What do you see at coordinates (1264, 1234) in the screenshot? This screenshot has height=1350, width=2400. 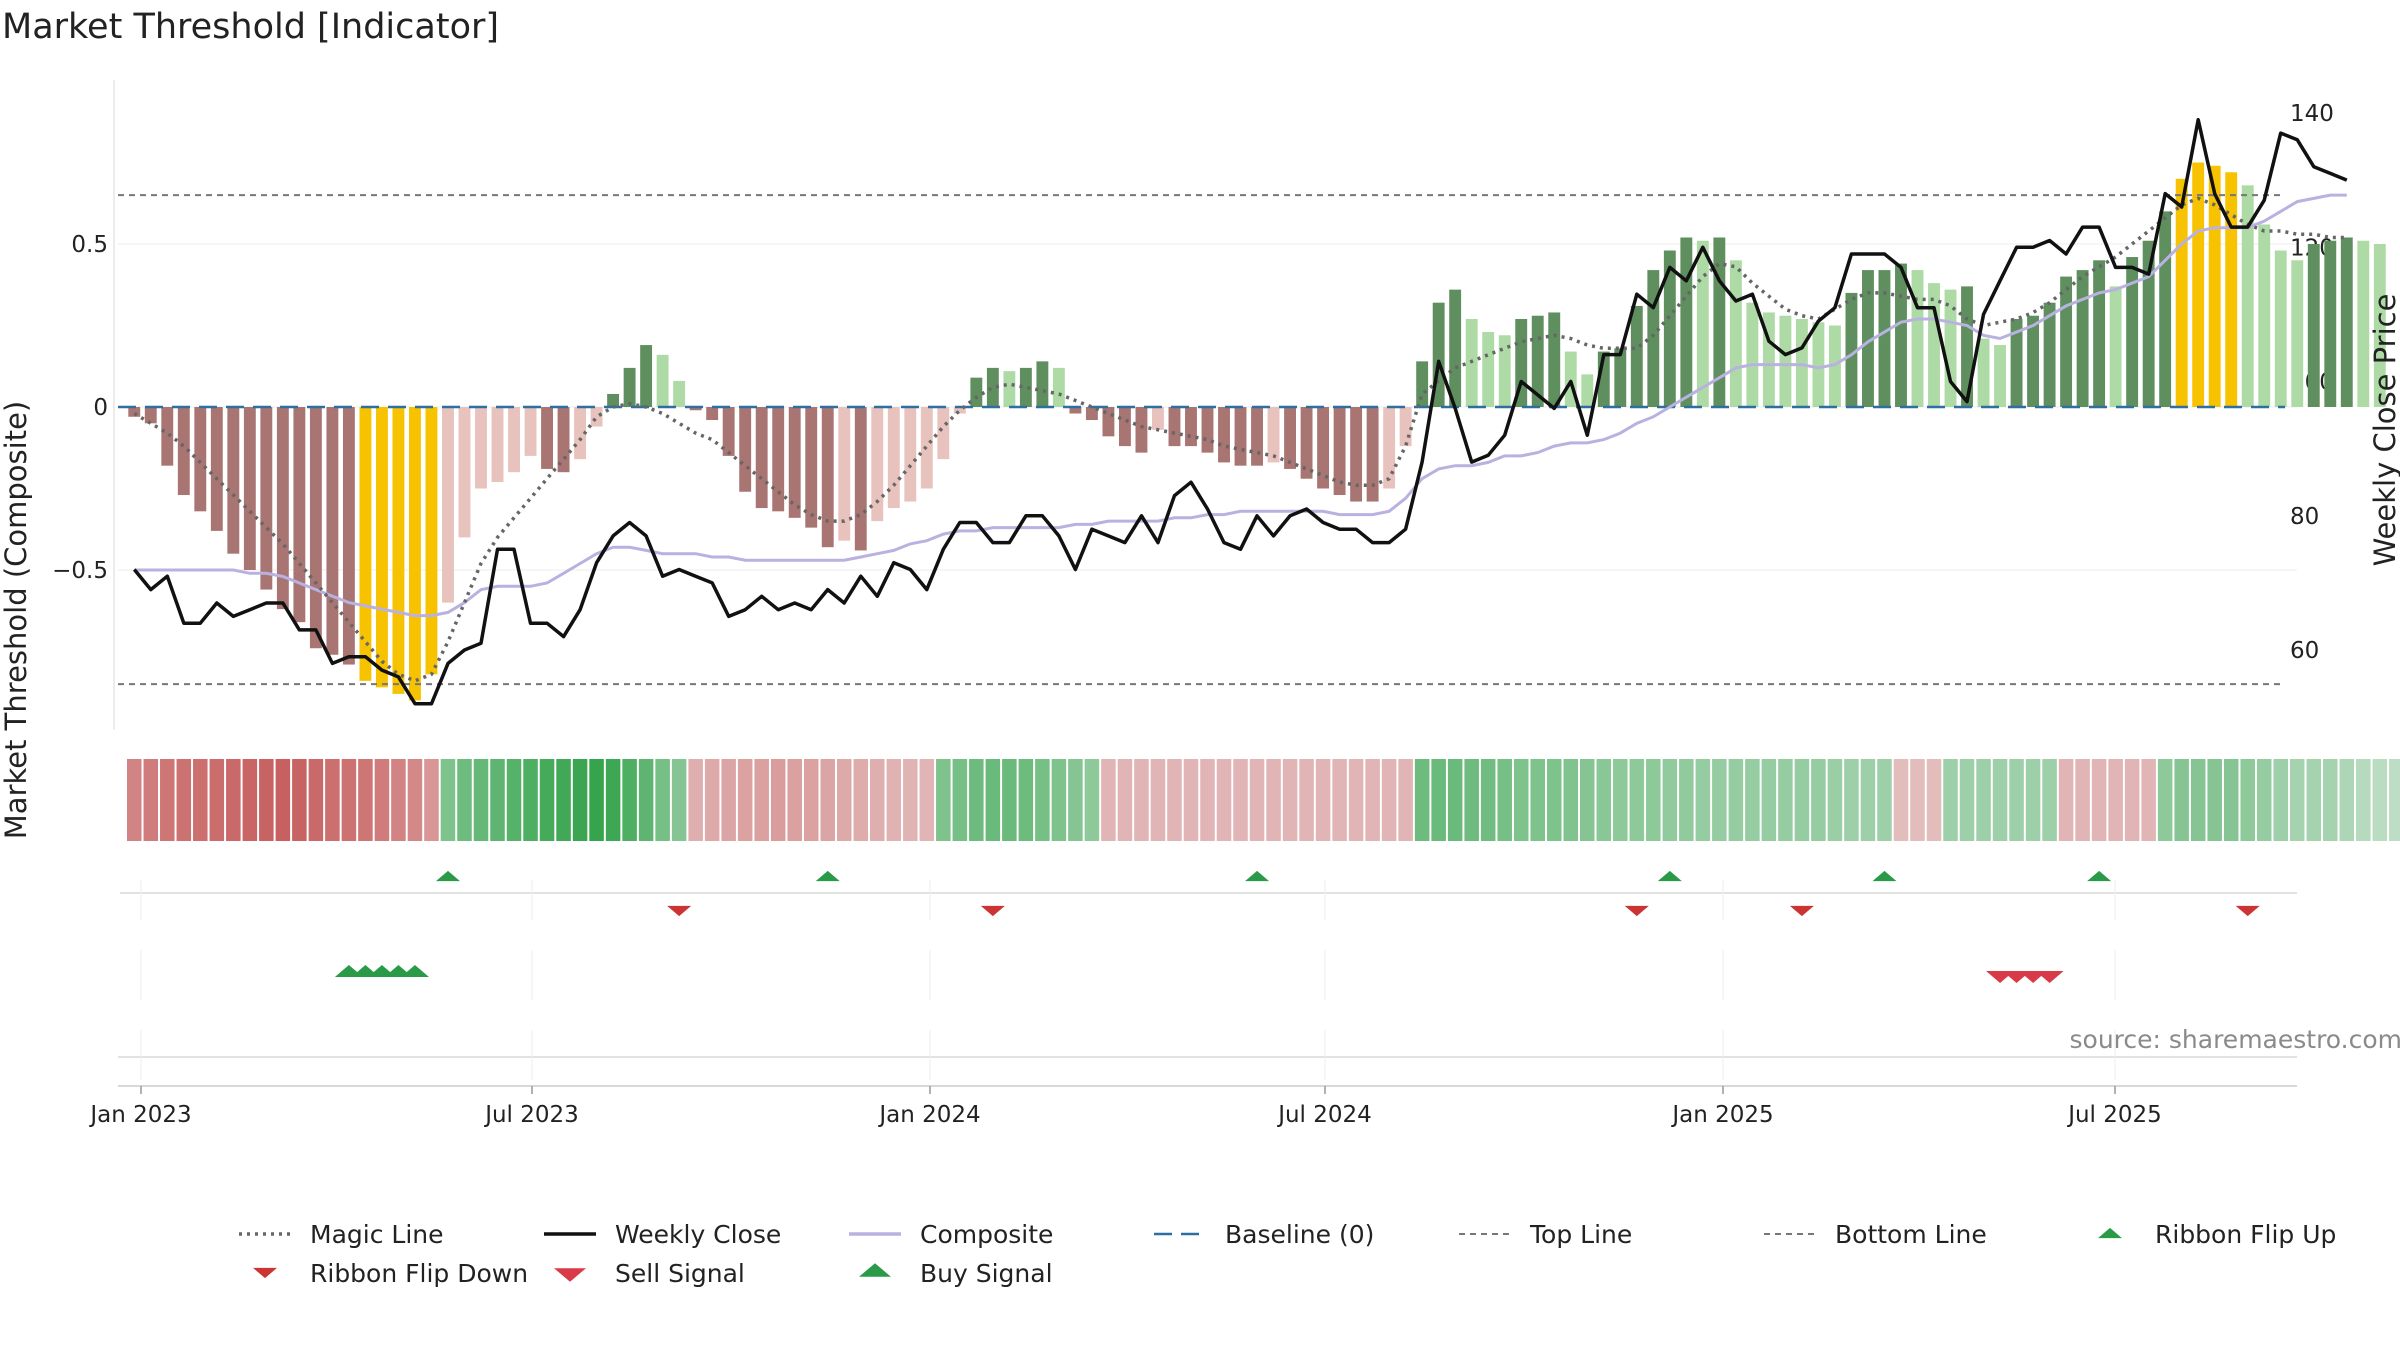 I see `legend-item: Baseline (0)` at bounding box center [1264, 1234].